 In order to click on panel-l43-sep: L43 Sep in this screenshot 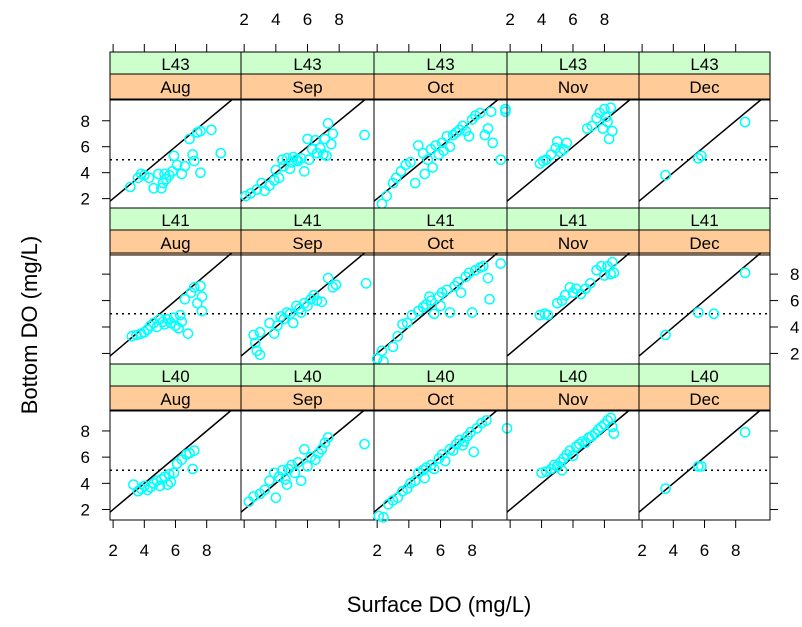, I will do `click(307, 130)`.